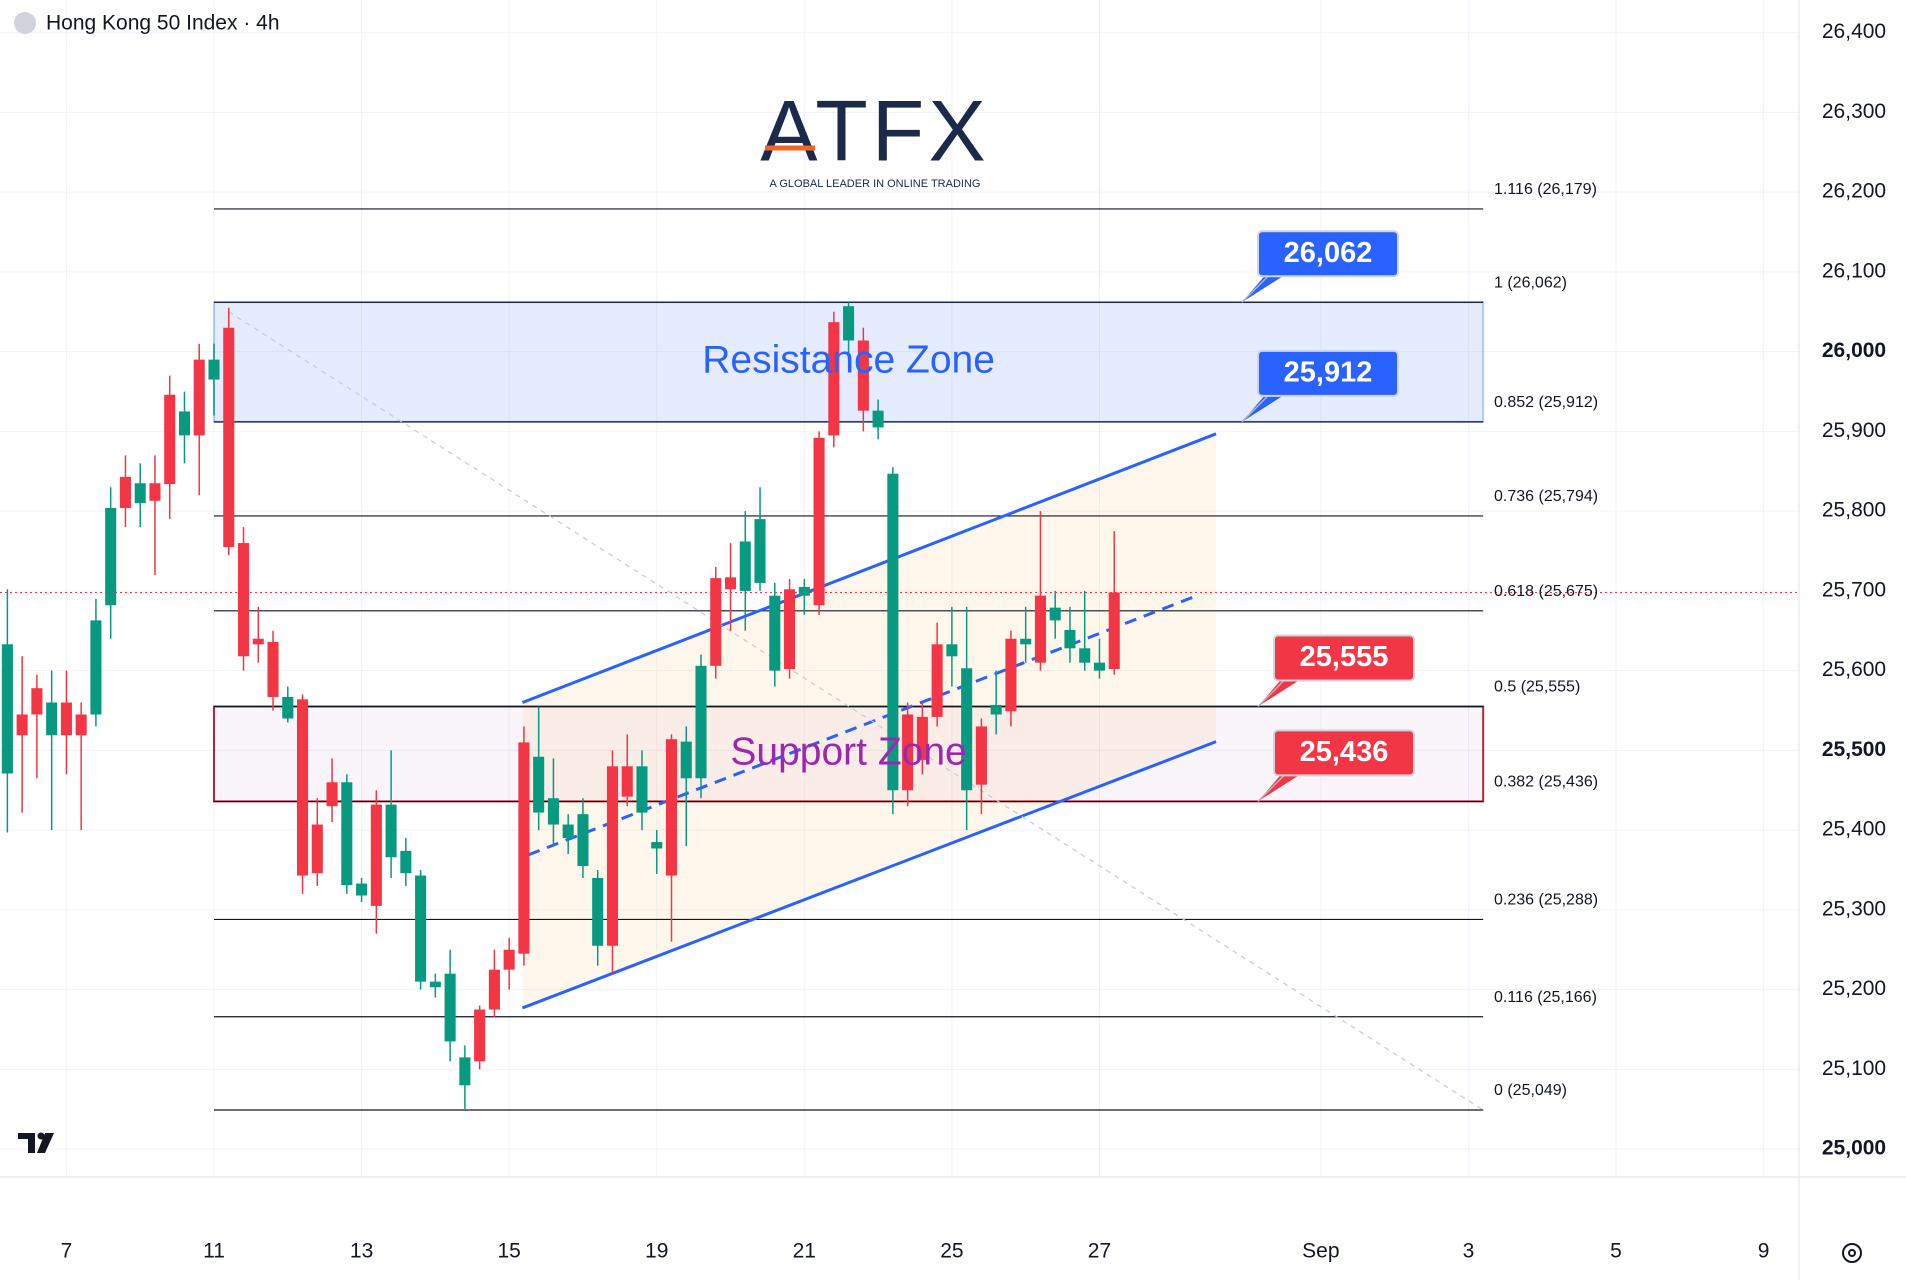  What do you see at coordinates (361, 1251) in the screenshot?
I see `x-tick-label: 13` at bounding box center [361, 1251].